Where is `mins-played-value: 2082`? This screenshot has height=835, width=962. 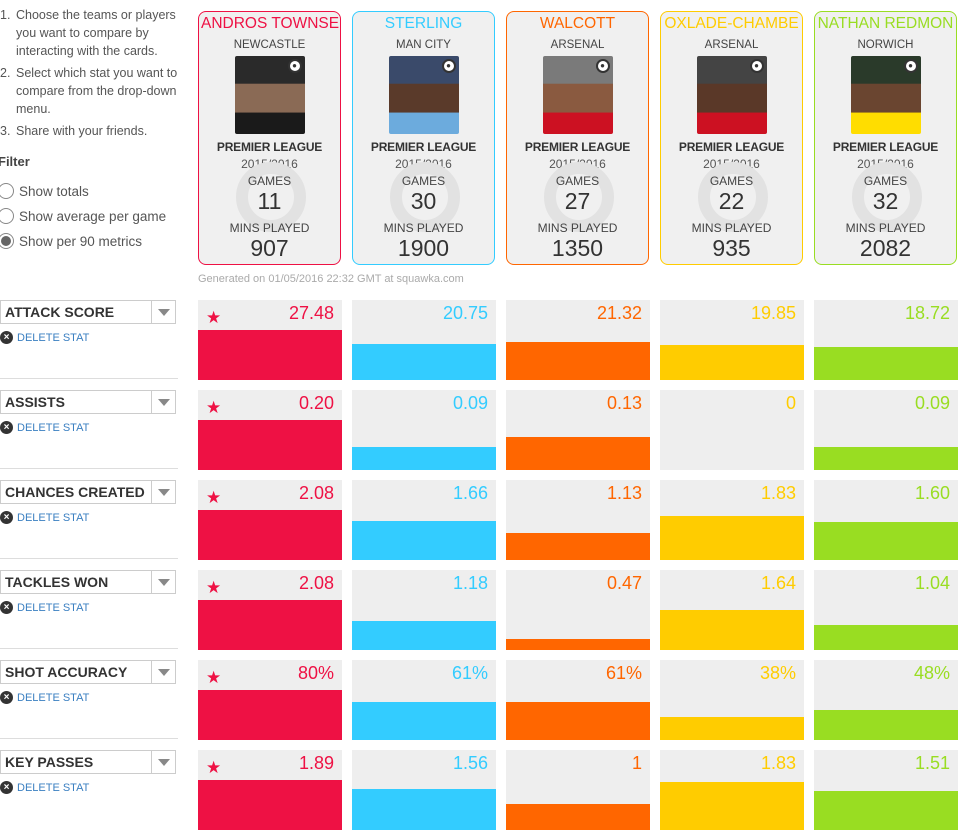
mins-played-value: 2082 is located at coordinates (885, 248).